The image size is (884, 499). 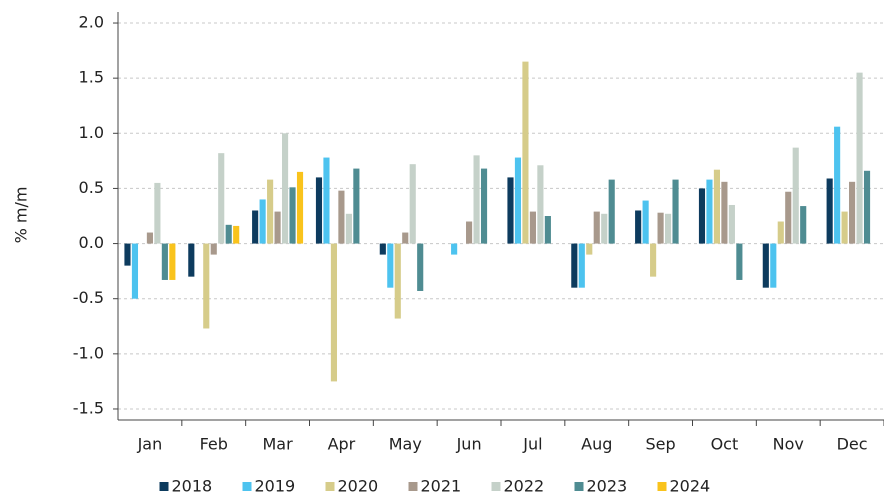 I want to click on x-tick-label: Aug, so click(x=596, y=444).